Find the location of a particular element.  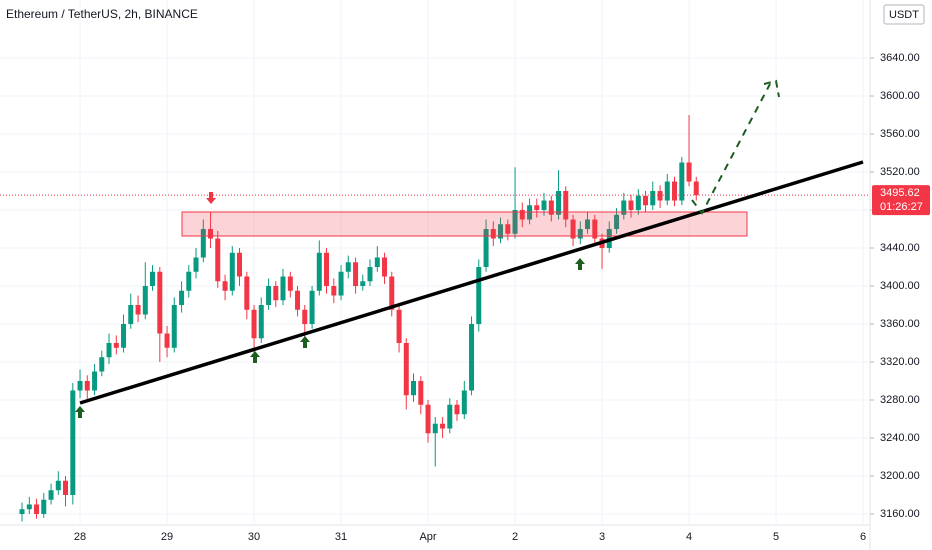

x-tick-label: Apr is located at coordinates (427, 537).